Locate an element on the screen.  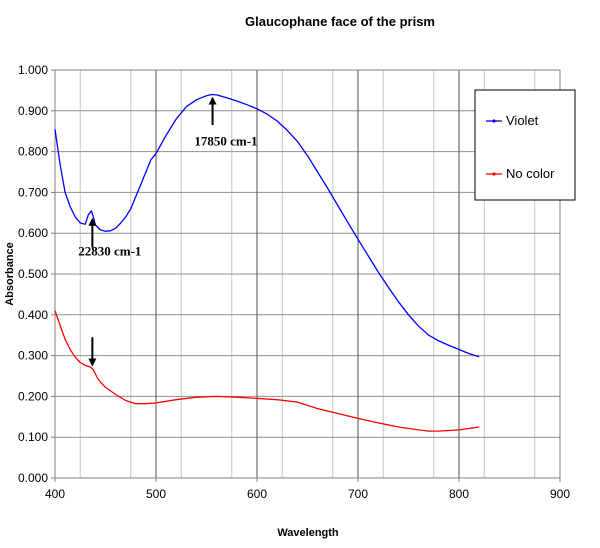
y-tick-label: 0.100 is located at coordinates (33, 437).